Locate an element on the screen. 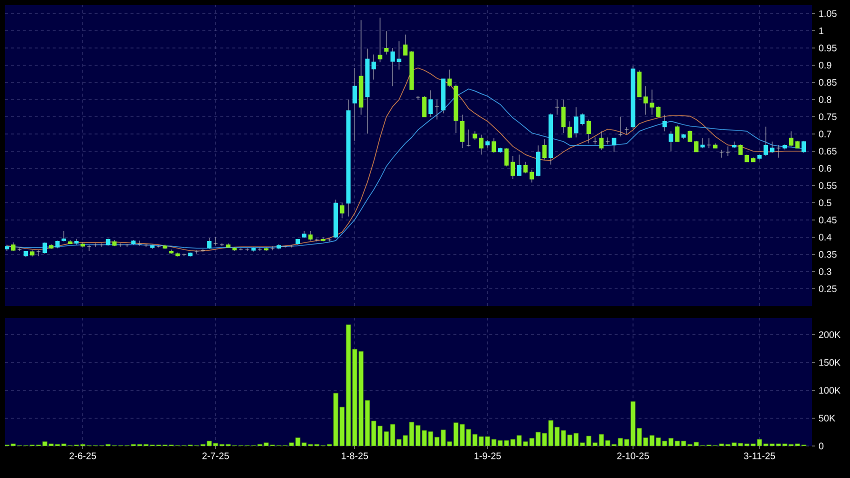 The height and width of the screenshot is (478, 850). x-tick-label: 1-9-25 is located at coordinates (487, 456).